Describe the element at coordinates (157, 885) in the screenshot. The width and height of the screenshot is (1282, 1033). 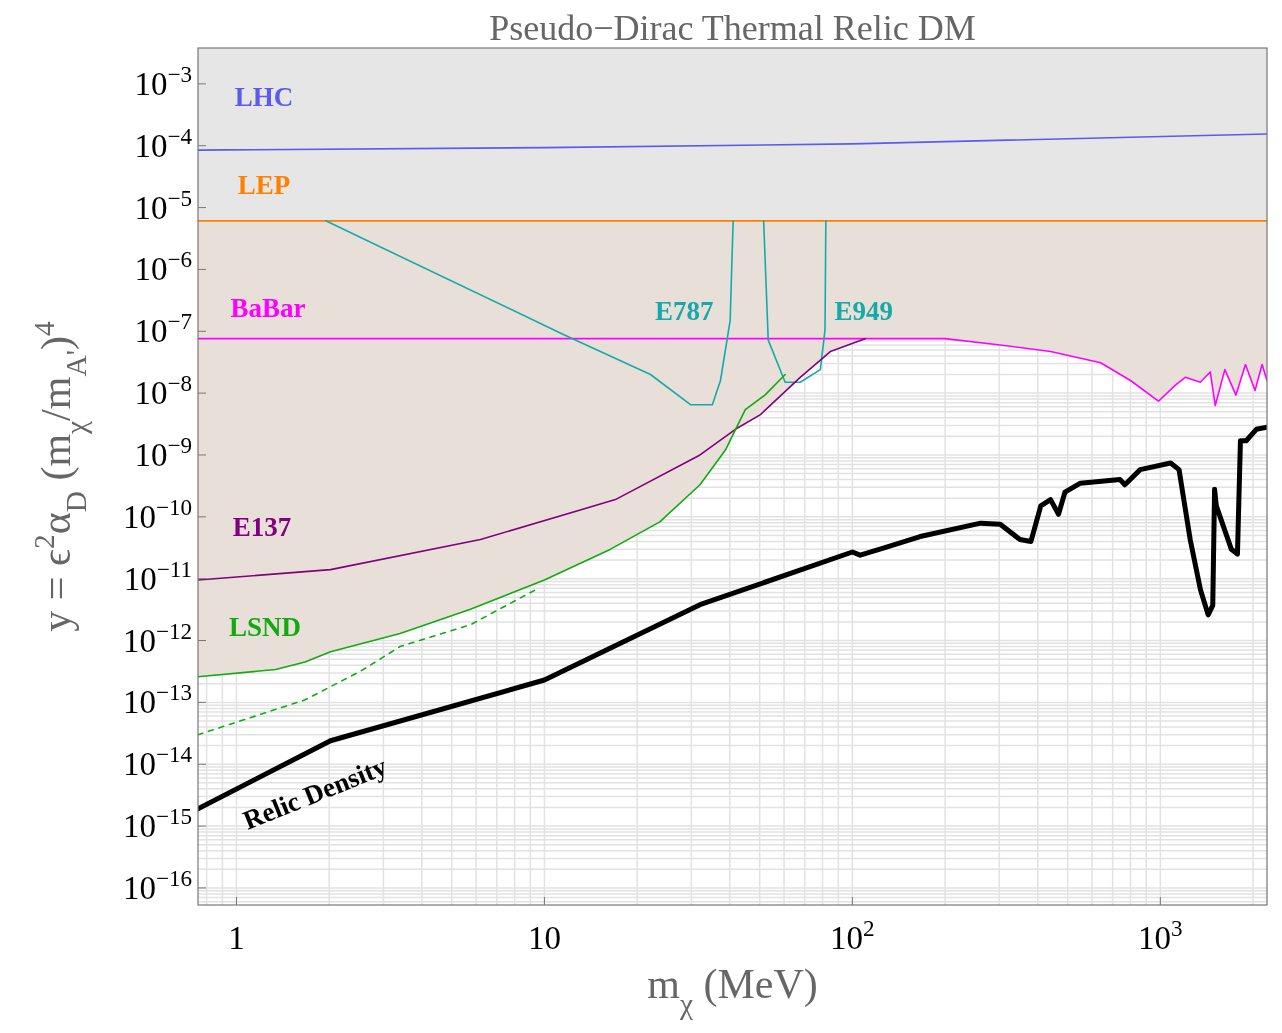
I see `y-tick-label: 10$^{−16}$` at that location.